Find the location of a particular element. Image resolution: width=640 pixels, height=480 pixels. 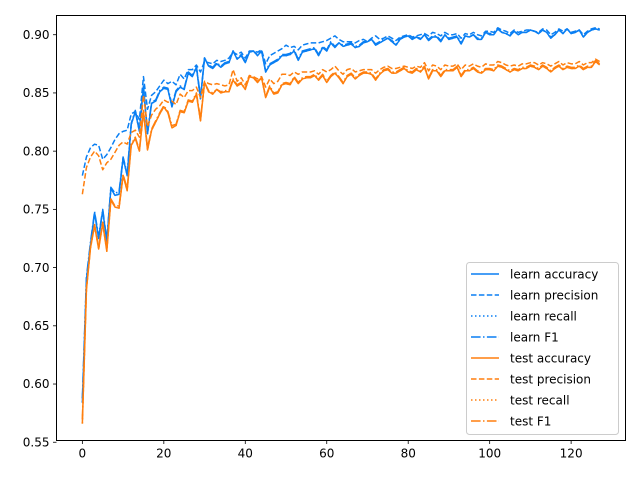

legend-label: learn precision is located at coordinates (554, 295).